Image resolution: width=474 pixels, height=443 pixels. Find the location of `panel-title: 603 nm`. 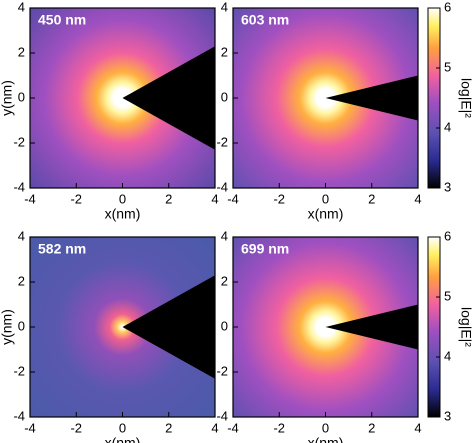

panel-title: 603 nm is located at coordinates (265, 20).